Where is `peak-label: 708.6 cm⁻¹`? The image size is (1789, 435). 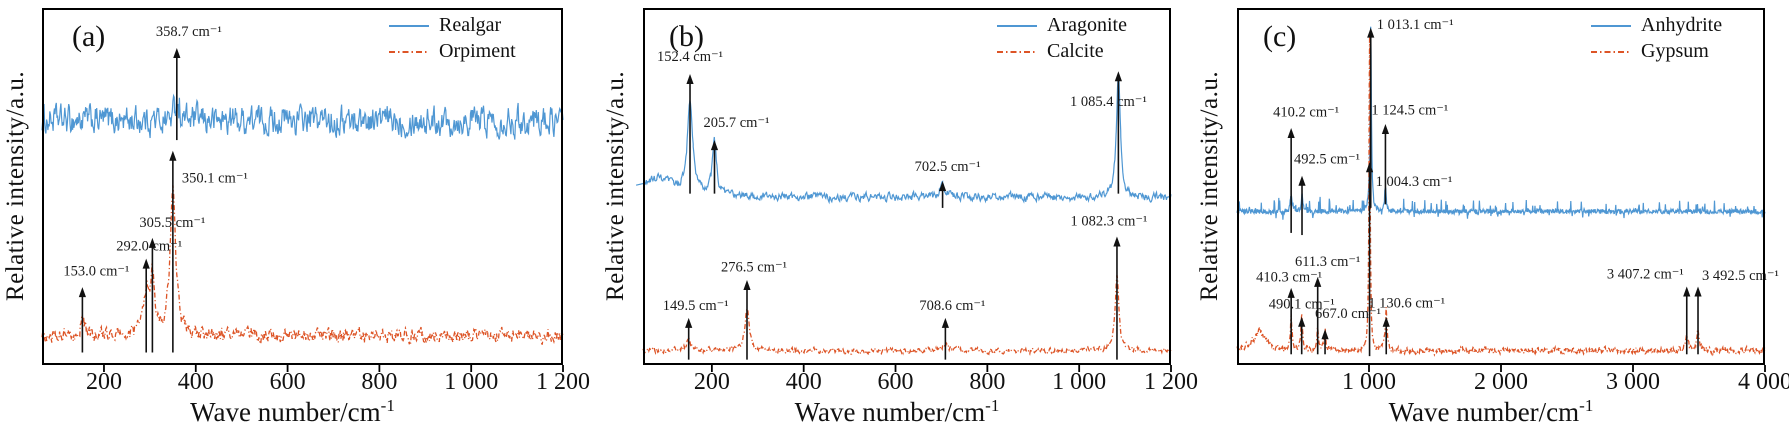 peak-label: 708.6 cm⁻¹ is located at coordinates (952, 306).